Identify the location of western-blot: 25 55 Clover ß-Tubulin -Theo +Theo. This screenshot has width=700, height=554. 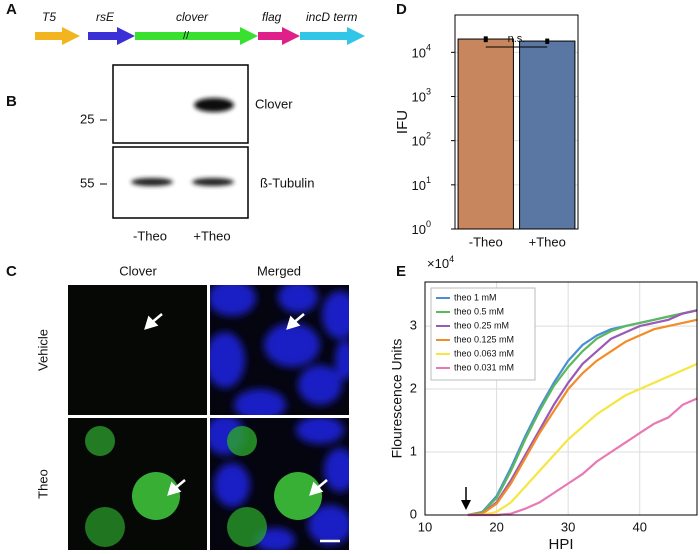
(197, 153).